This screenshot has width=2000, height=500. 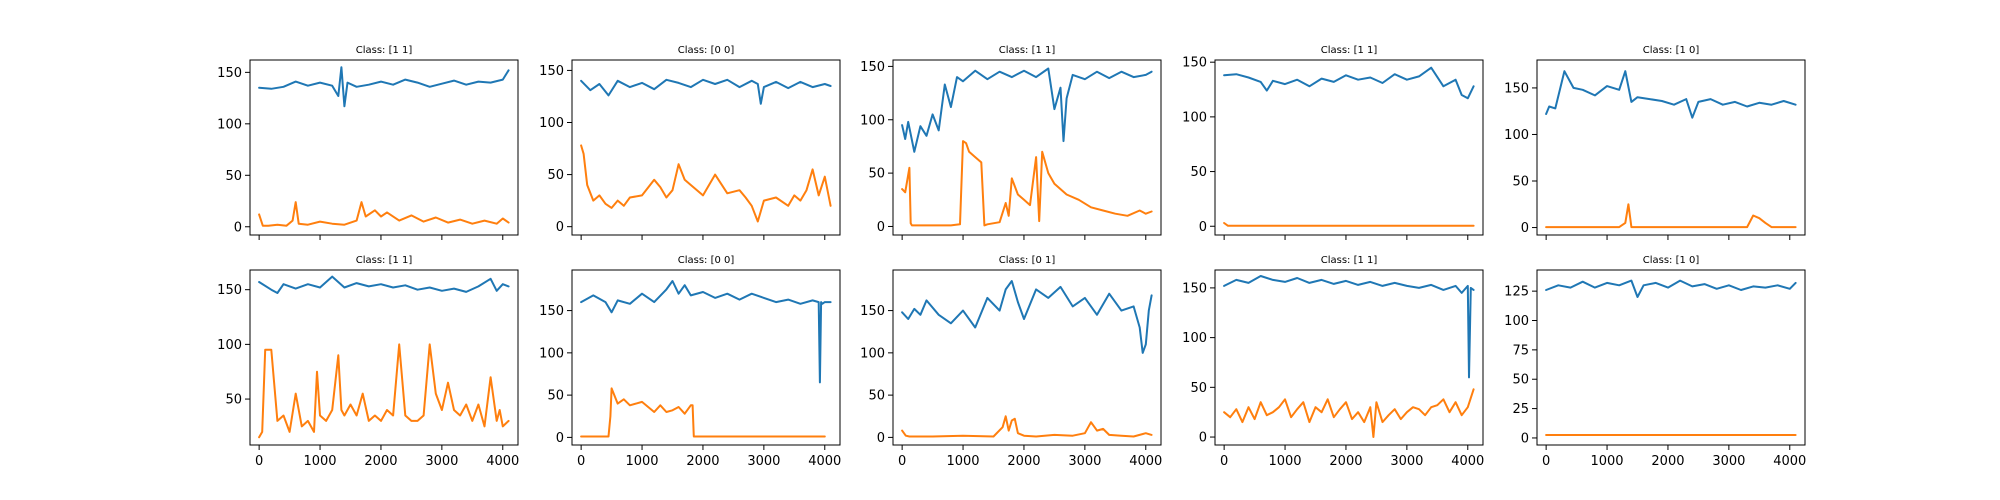 I want to click on subplot-2: Class: [0 0] 0 50 100 150, so click(x=690, y=142).